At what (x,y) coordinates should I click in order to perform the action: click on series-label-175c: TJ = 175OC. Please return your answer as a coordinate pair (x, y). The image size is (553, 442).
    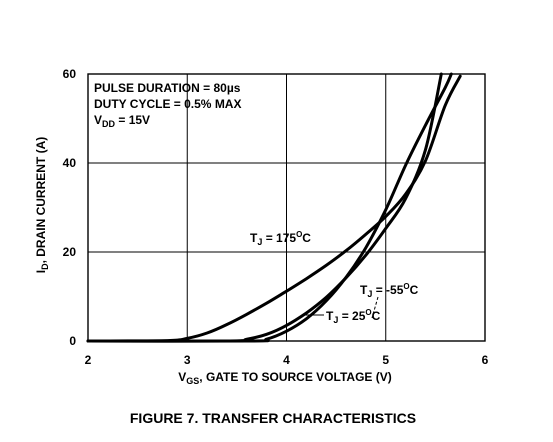
    Looking at the image, I should click on (280, 238).